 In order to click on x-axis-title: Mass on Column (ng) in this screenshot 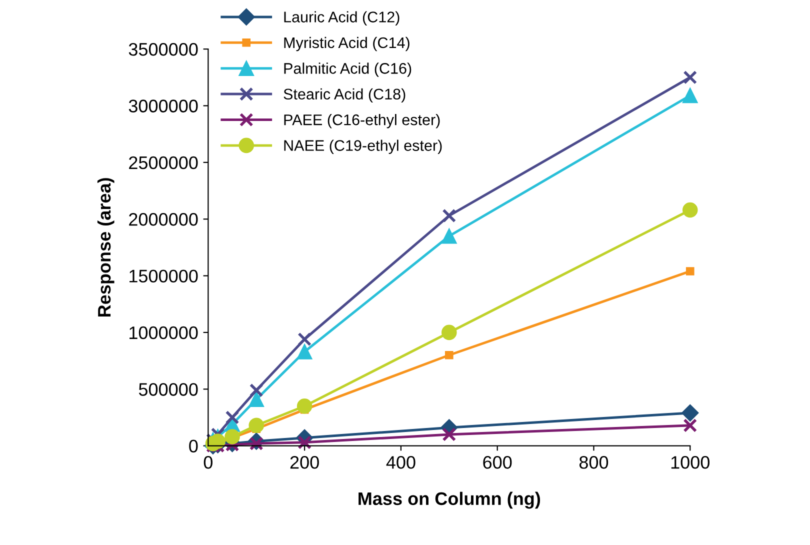, I will do `click(449, 500)`.